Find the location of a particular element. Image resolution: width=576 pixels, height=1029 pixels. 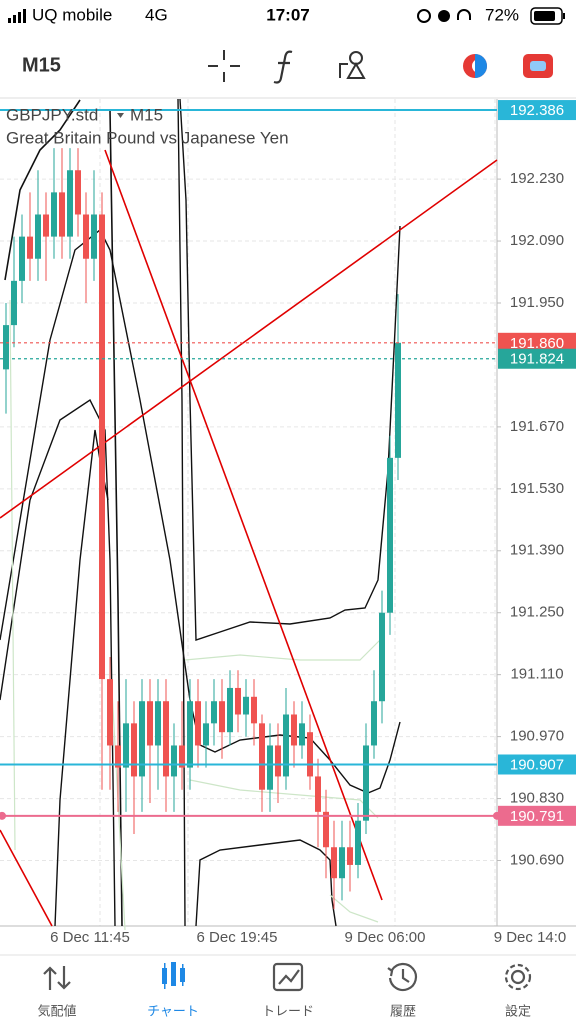

tab-label: 設定 is located at coordinates (518, 1010).